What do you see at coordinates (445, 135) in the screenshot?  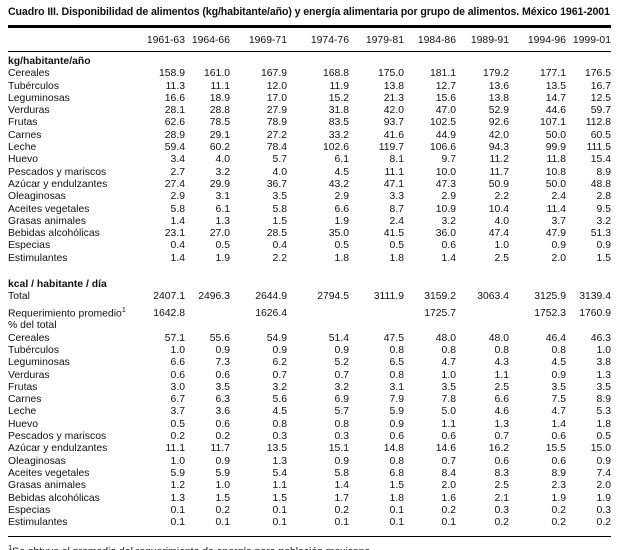 I see `cell-value: 44.9` at bounding box center [445, 135].